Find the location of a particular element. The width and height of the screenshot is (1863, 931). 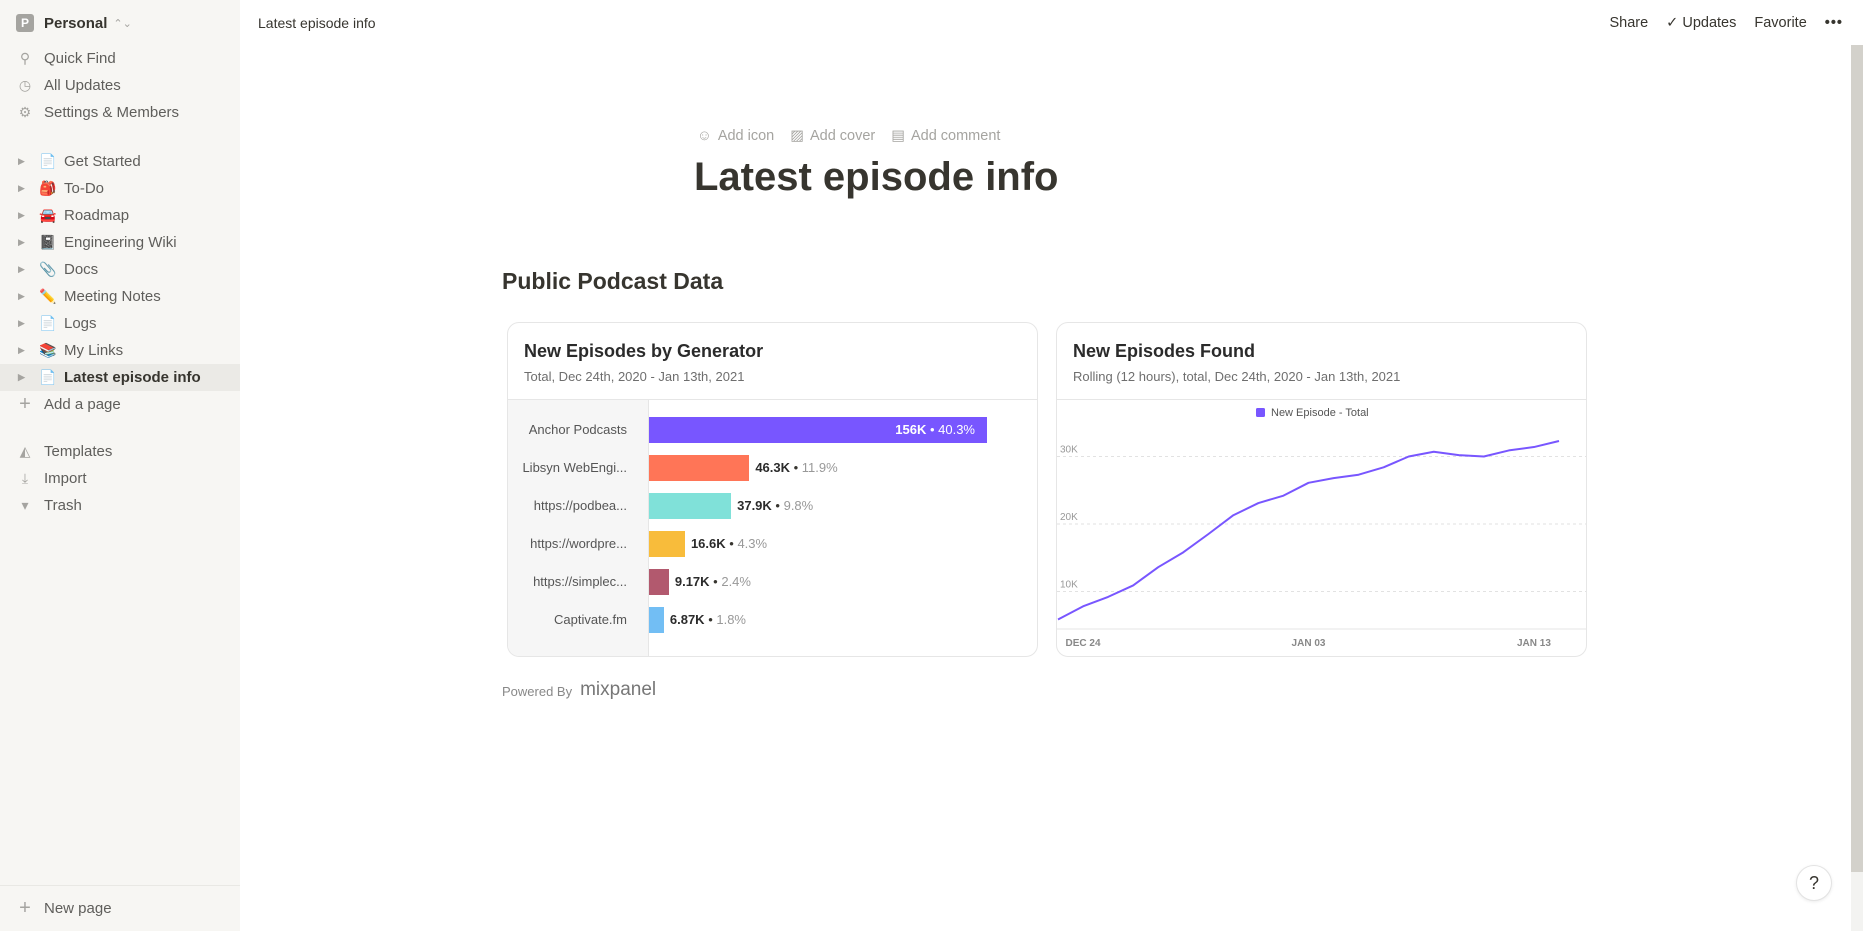

chart-title: New Episodes Found is located at coordinates (1164, 351).